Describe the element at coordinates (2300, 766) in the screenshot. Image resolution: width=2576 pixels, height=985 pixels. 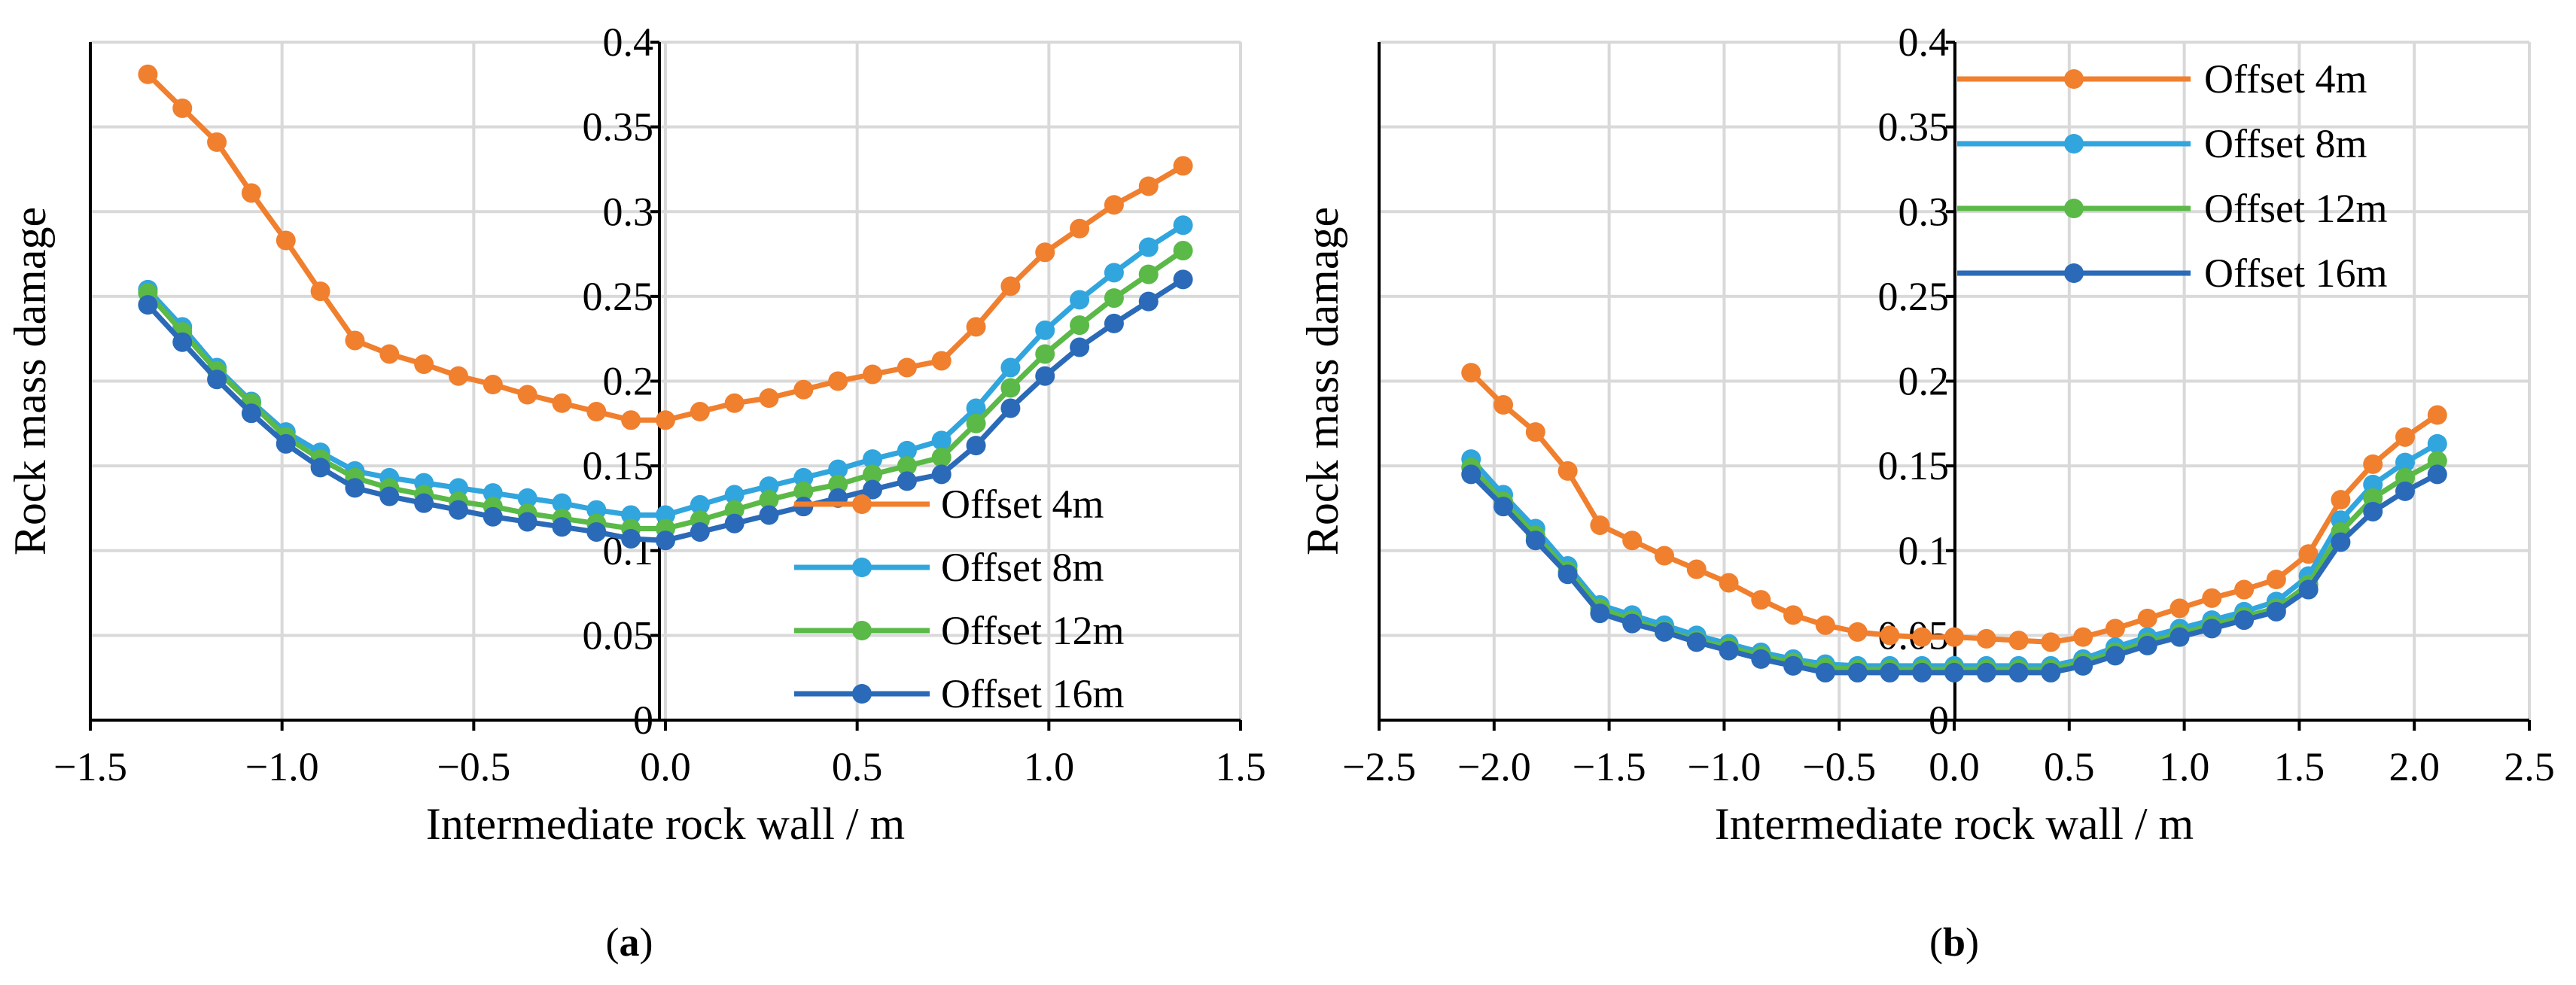
I see `x-tick-label: 1.5` at that location.